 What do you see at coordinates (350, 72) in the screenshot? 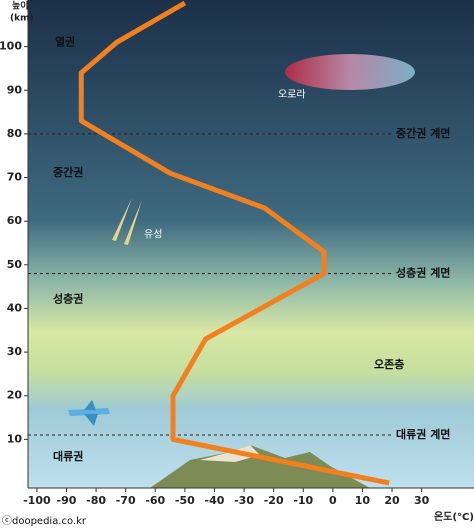
I see `aurora` at bounding box center [350, 72].